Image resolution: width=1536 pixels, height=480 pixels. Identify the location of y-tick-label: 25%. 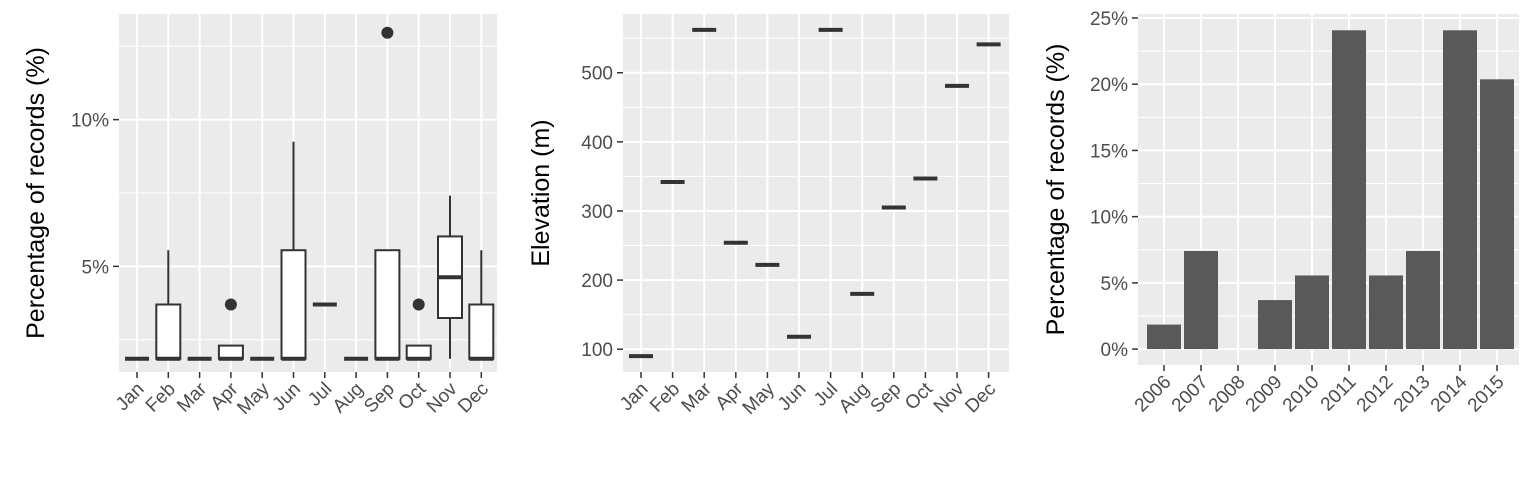
(1109, 19).